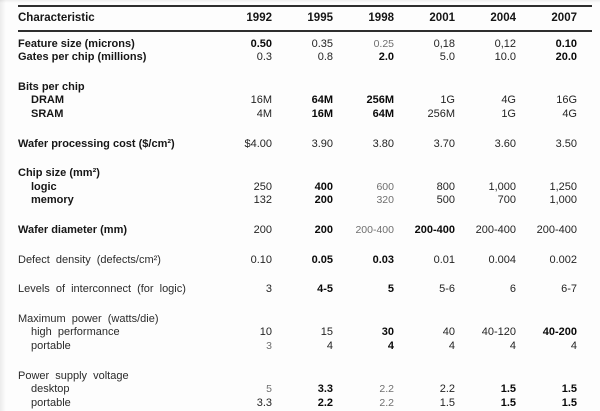 The height and width of the screenshot is (411, 600). What do you see at coordinates (59, 173) in the screenshot?
I see `row-label: Chip size (mm²)` at bounding box center [59, 173].